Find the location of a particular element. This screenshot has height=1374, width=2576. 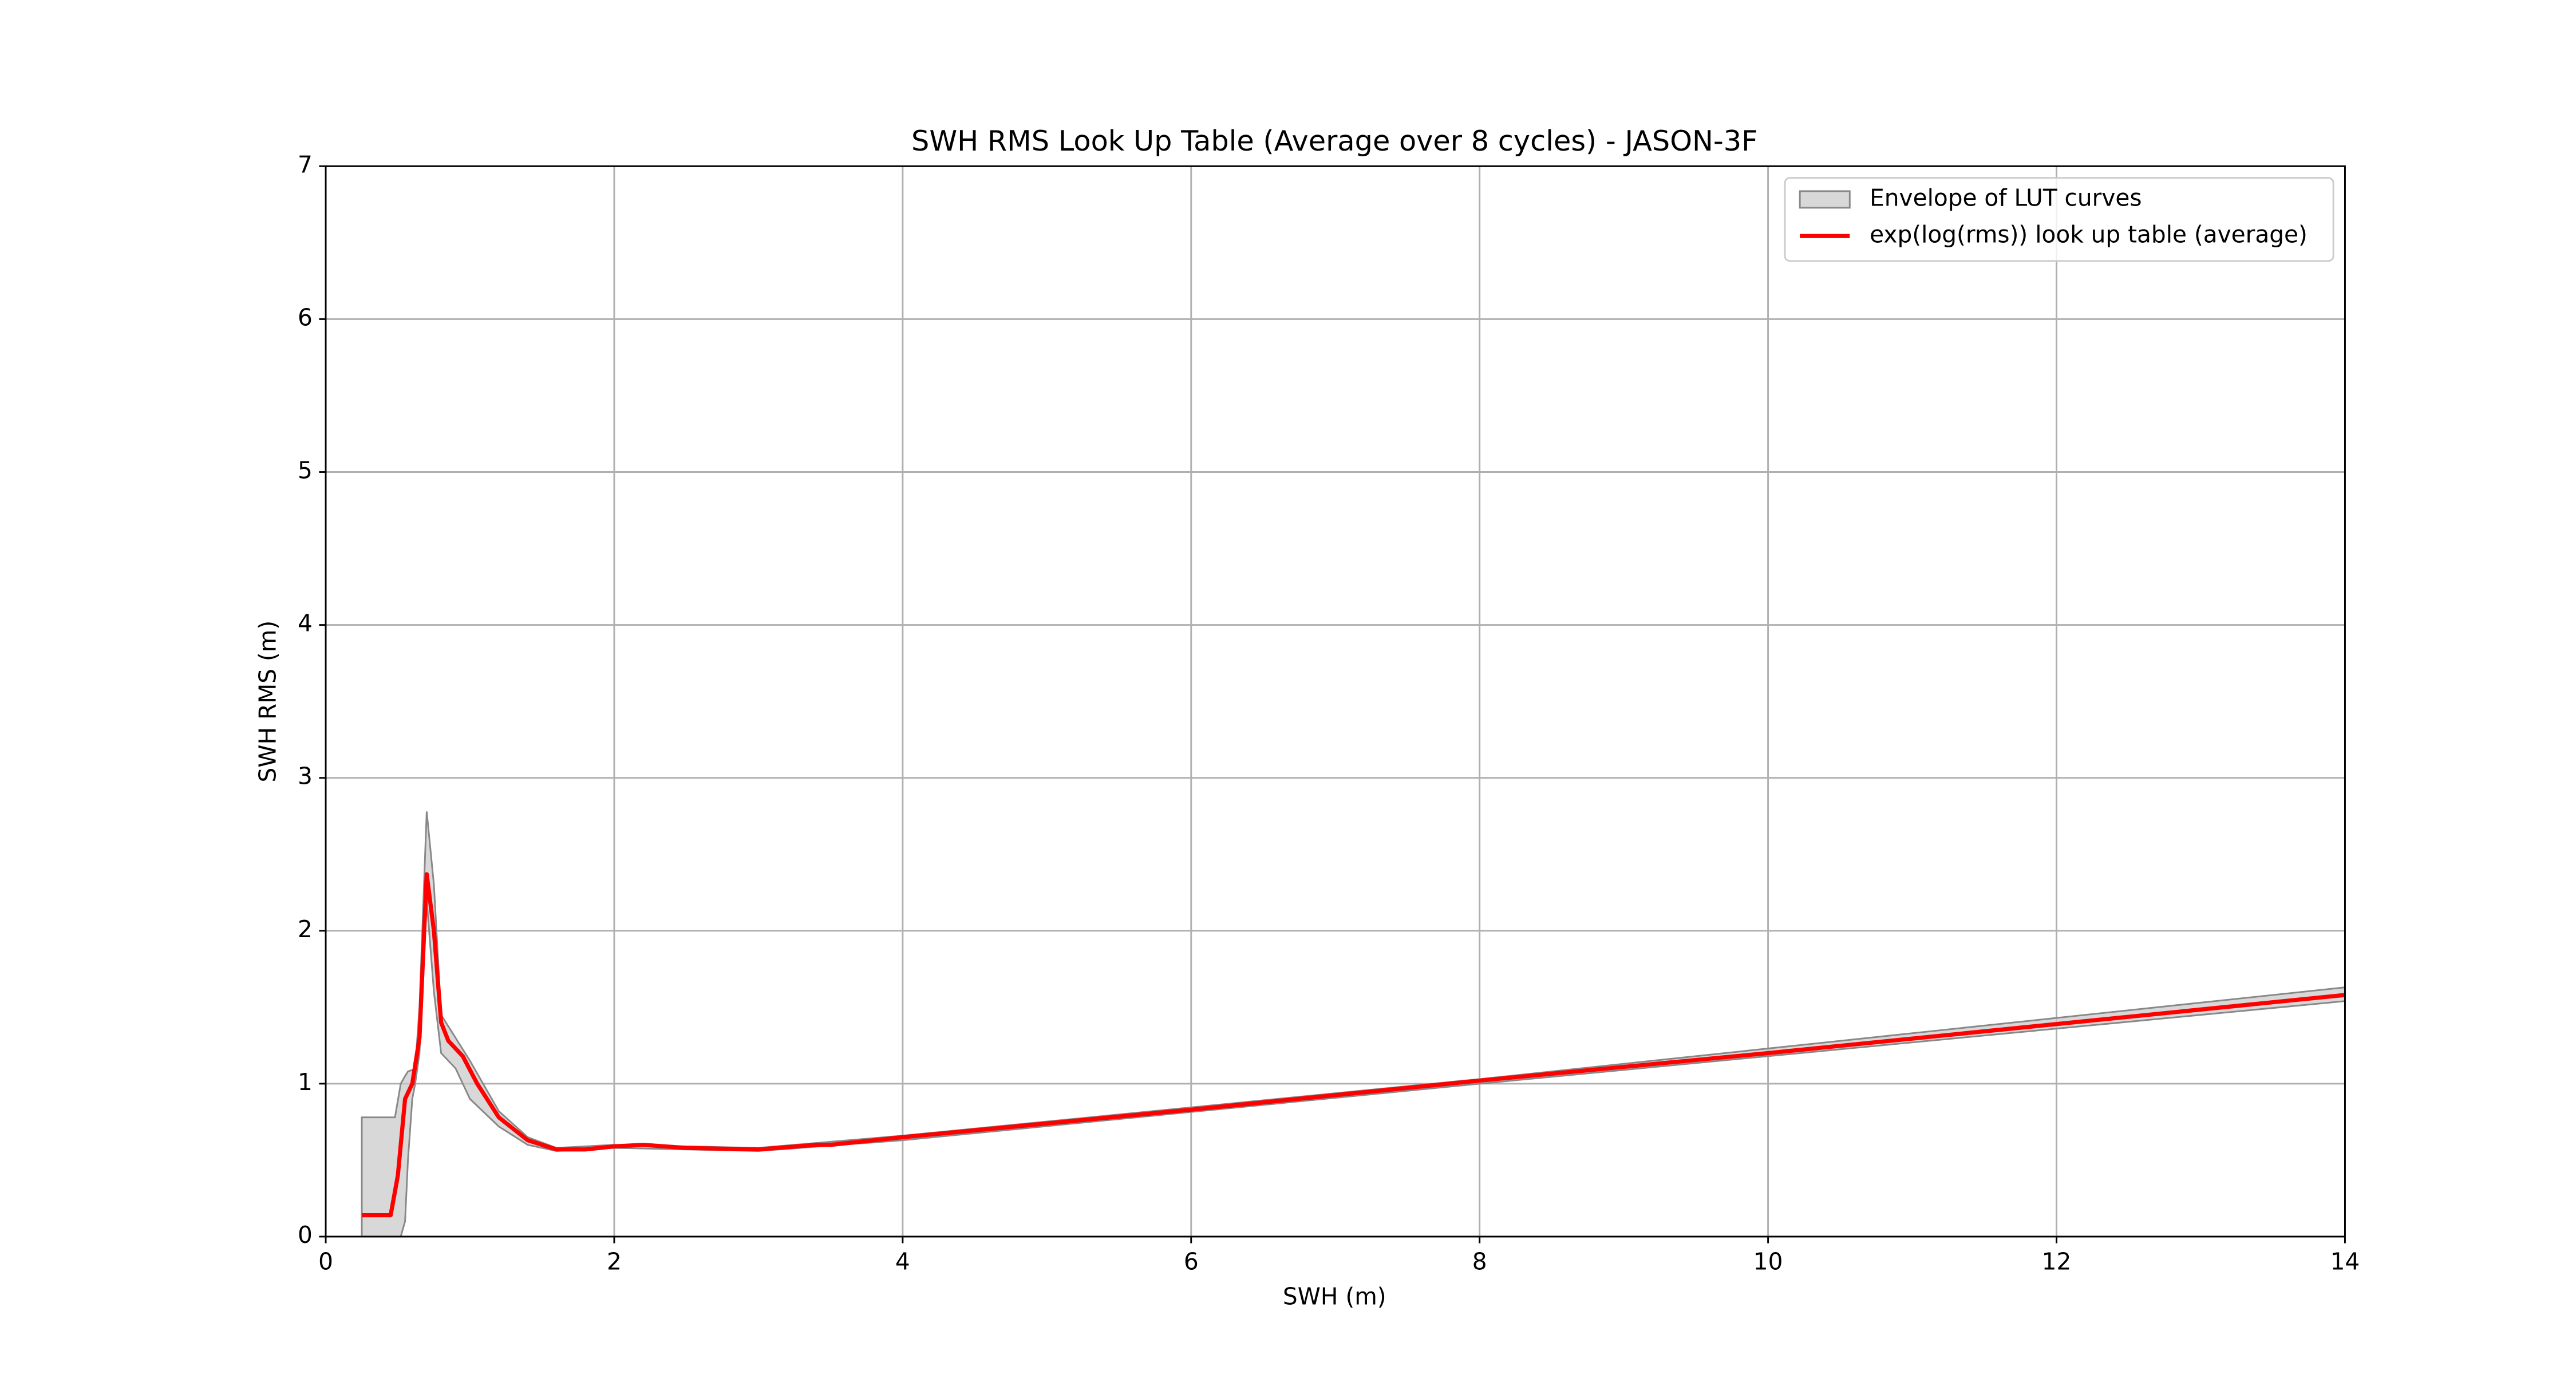

legend-box is located at coordinates (2059, 219).